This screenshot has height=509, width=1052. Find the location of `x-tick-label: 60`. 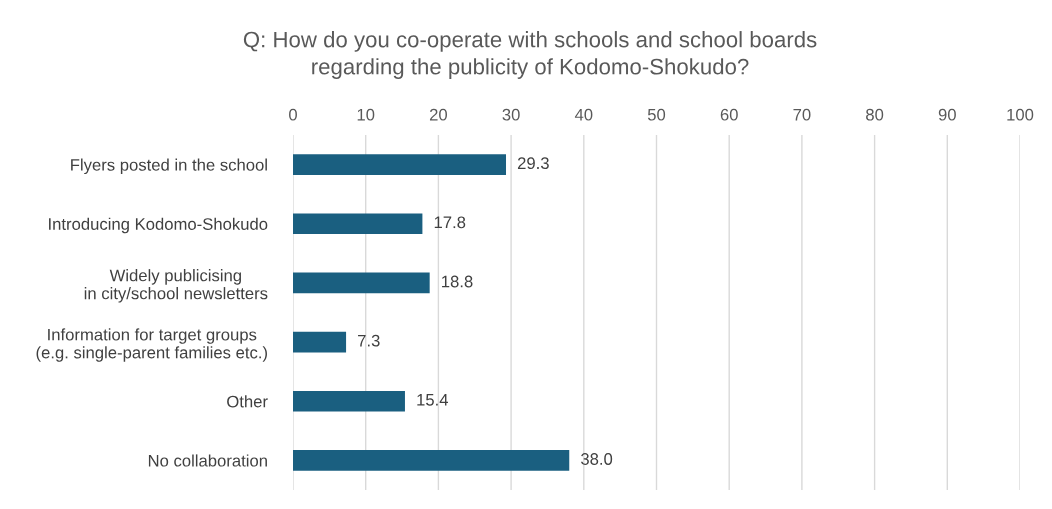

x-tick-label: 60 is located at coordinates (729, 114).